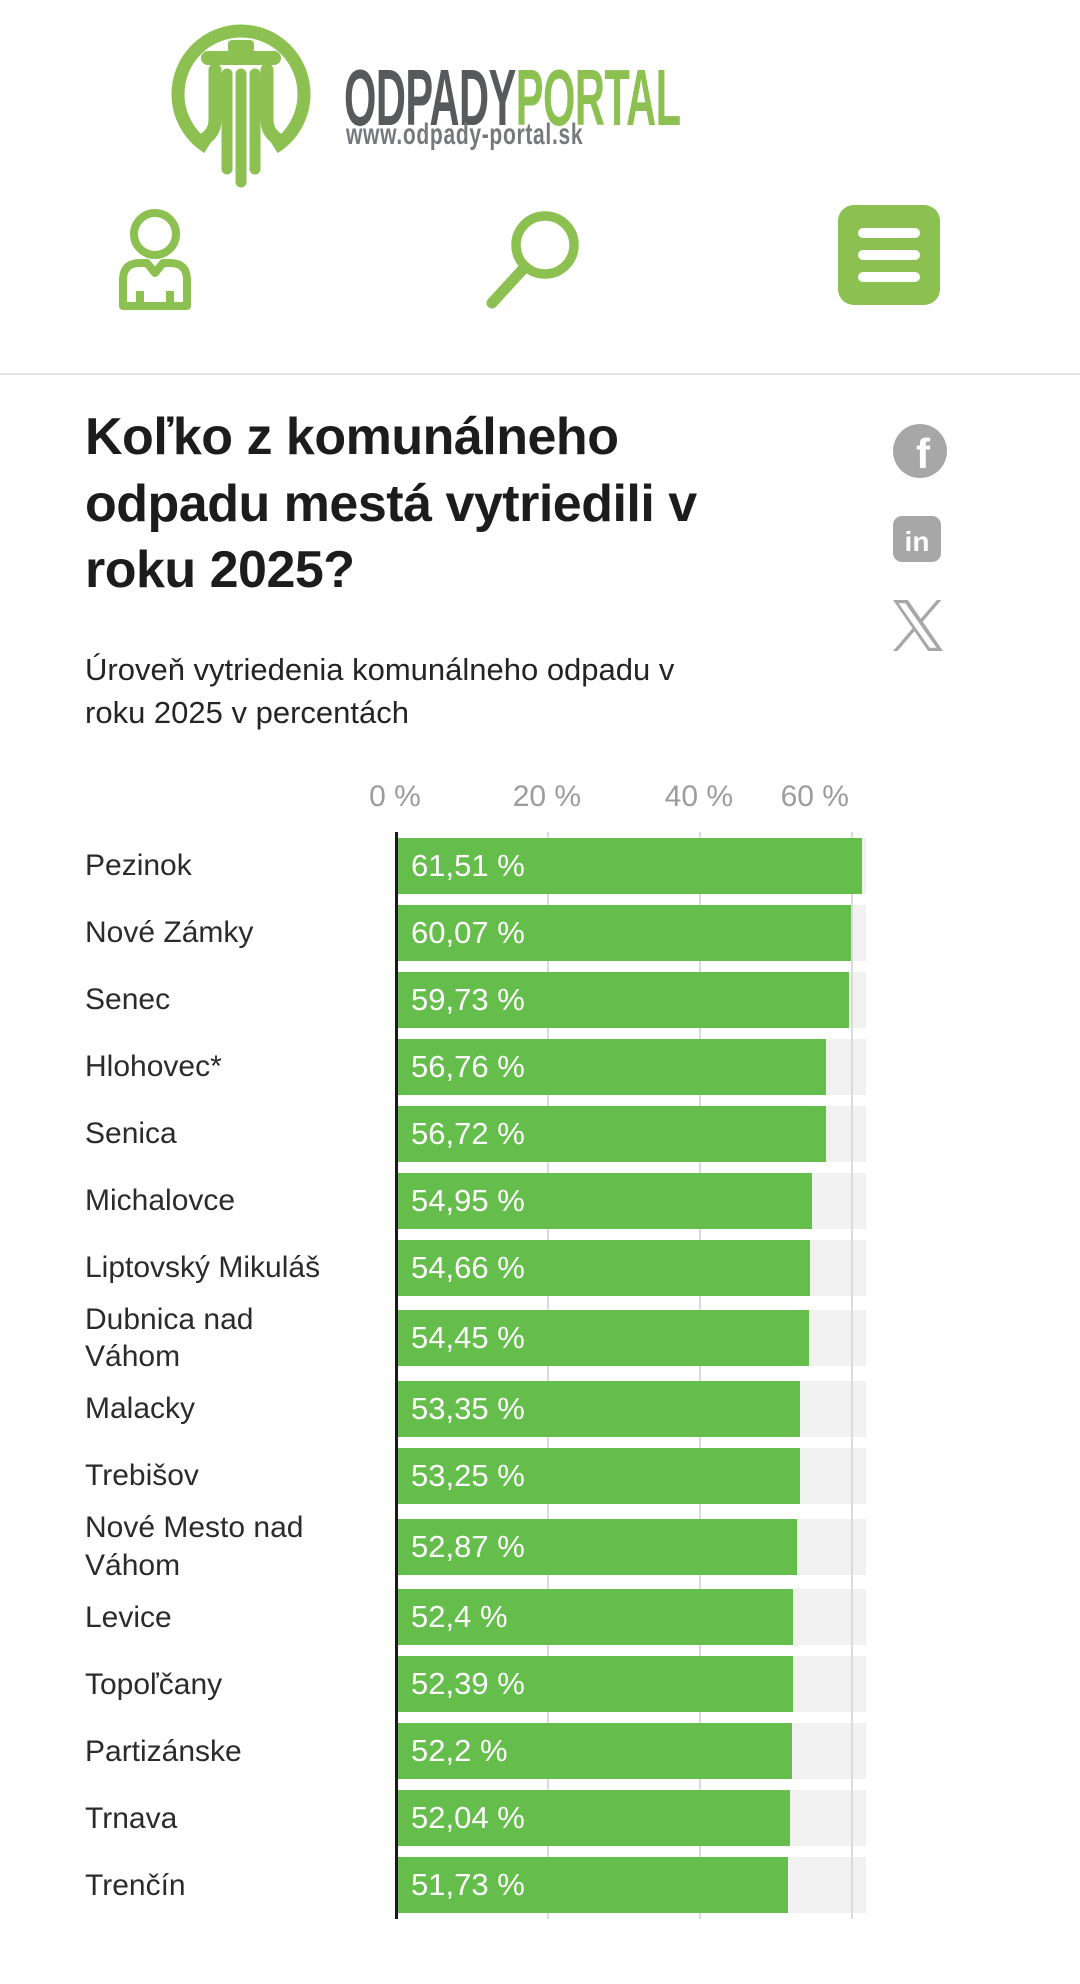 The height and width of the screenshot is (1984, 1080). I want to click on city-label: Partizánske, so click(163, 1751).